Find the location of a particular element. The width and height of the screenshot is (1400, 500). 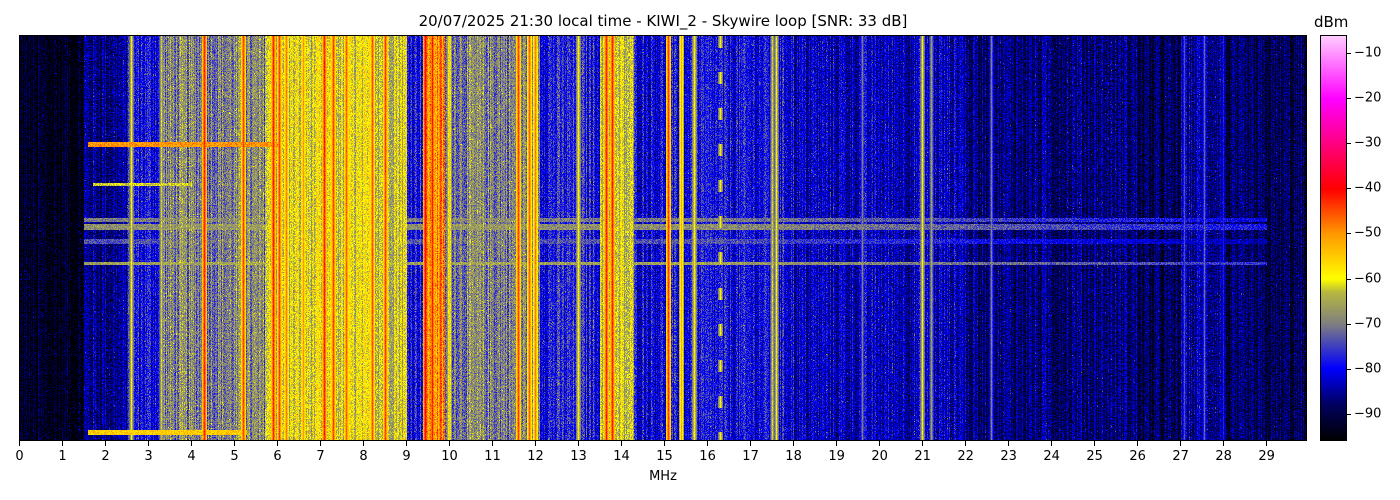

x-tick-label: 16 is located at coordinates (707, 456).